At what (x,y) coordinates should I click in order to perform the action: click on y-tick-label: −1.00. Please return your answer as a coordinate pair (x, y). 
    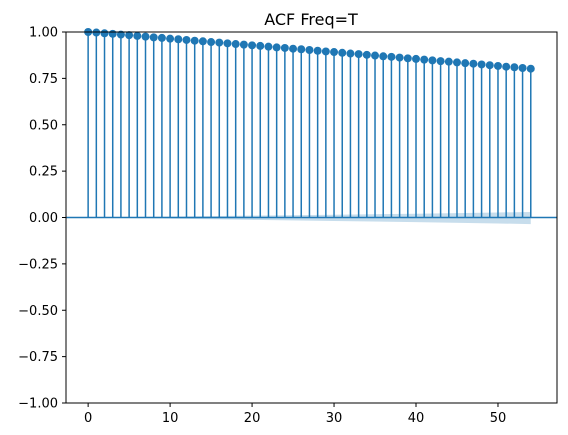
    Looking at the image, I should click on (38, 404).